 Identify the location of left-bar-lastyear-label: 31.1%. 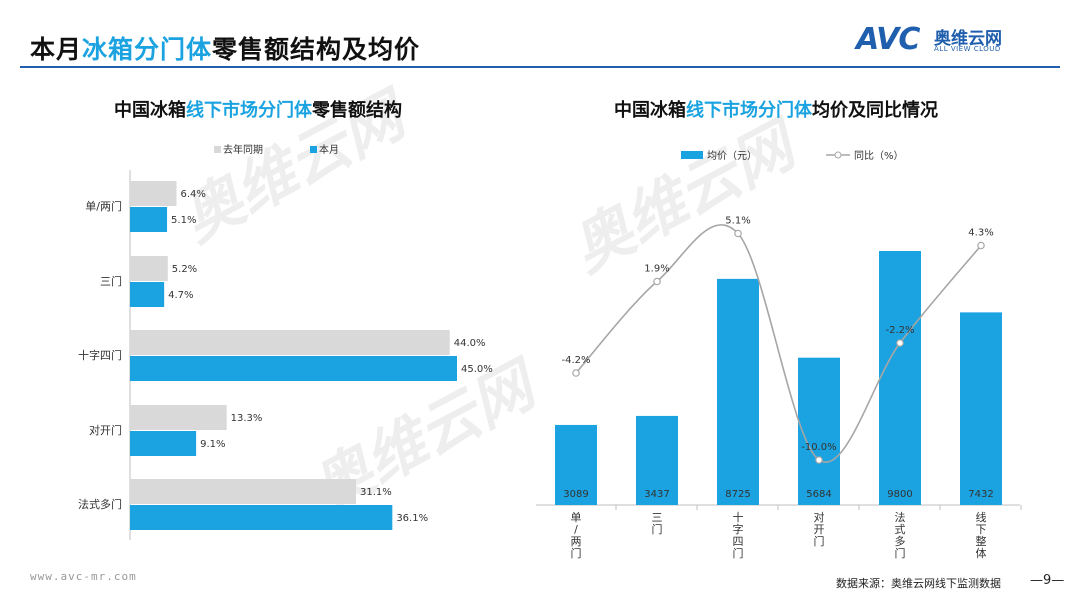
(376, 492).